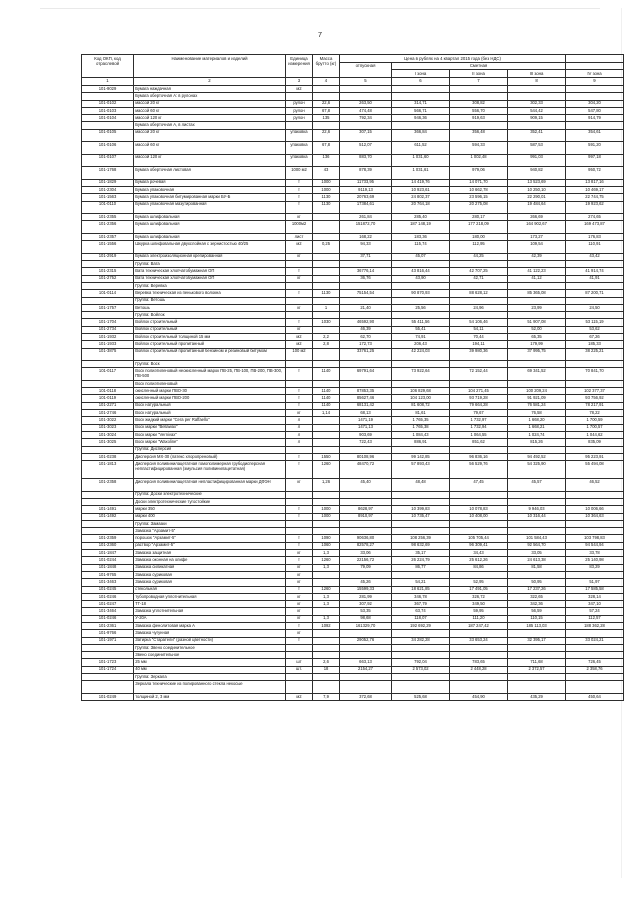  I want to click on zone4-row: 176,83, so click(602, 237).